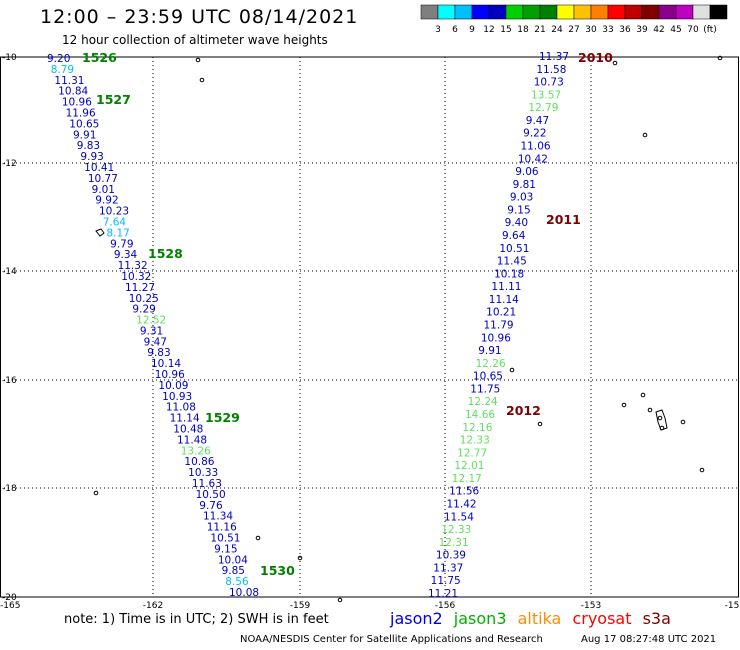 The image size is (740, 650). I want to click on wave-height-value: 10.09, so click(173, 386).